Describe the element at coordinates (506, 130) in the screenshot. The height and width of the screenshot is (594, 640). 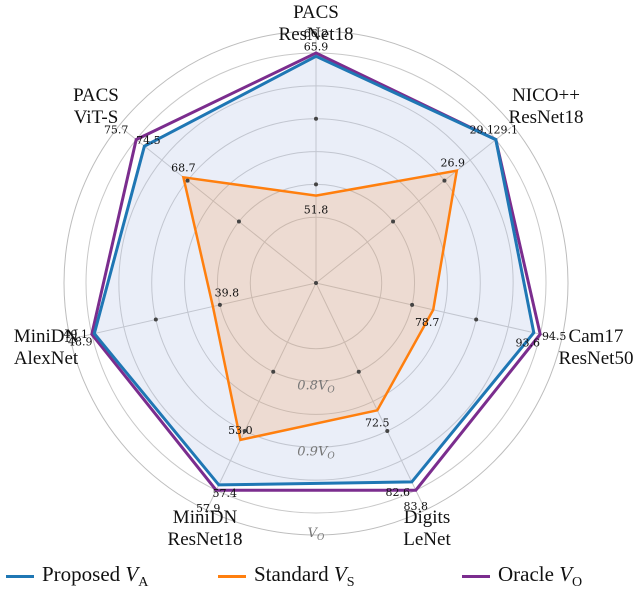
I see `value-oracle-1: 29.1` at that location.